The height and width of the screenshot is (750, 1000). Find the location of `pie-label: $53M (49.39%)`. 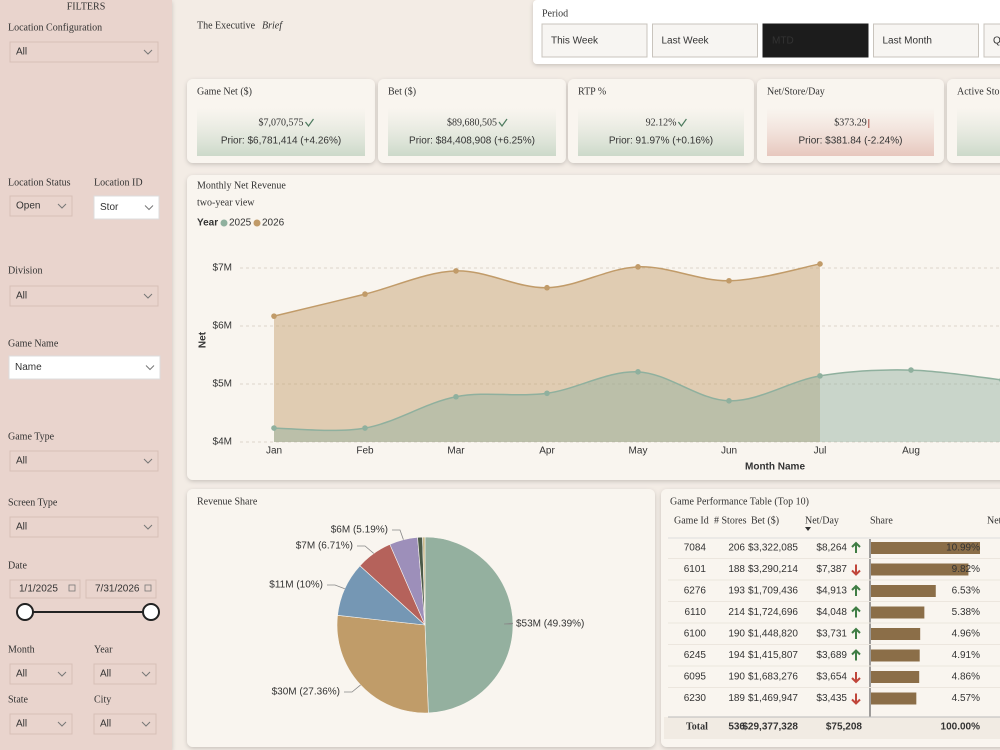

pie-label: $53M (49.39%) is located at coordinates (550, 624).